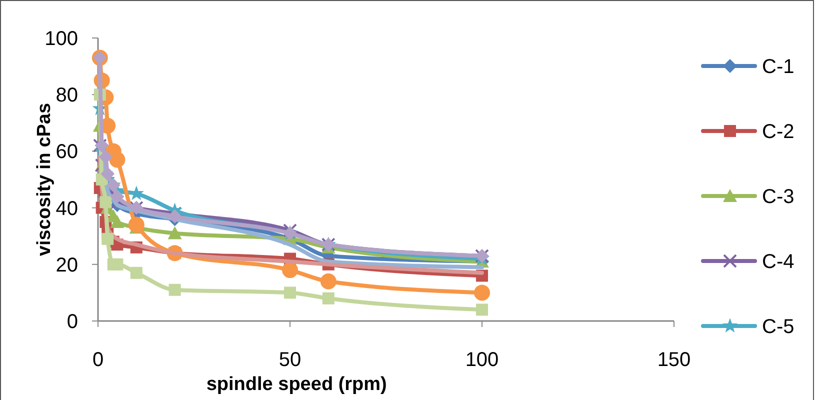 The height and width of the screenshot is (400, 819). I want to click on x-tick-label: 150, so click(674, 360).